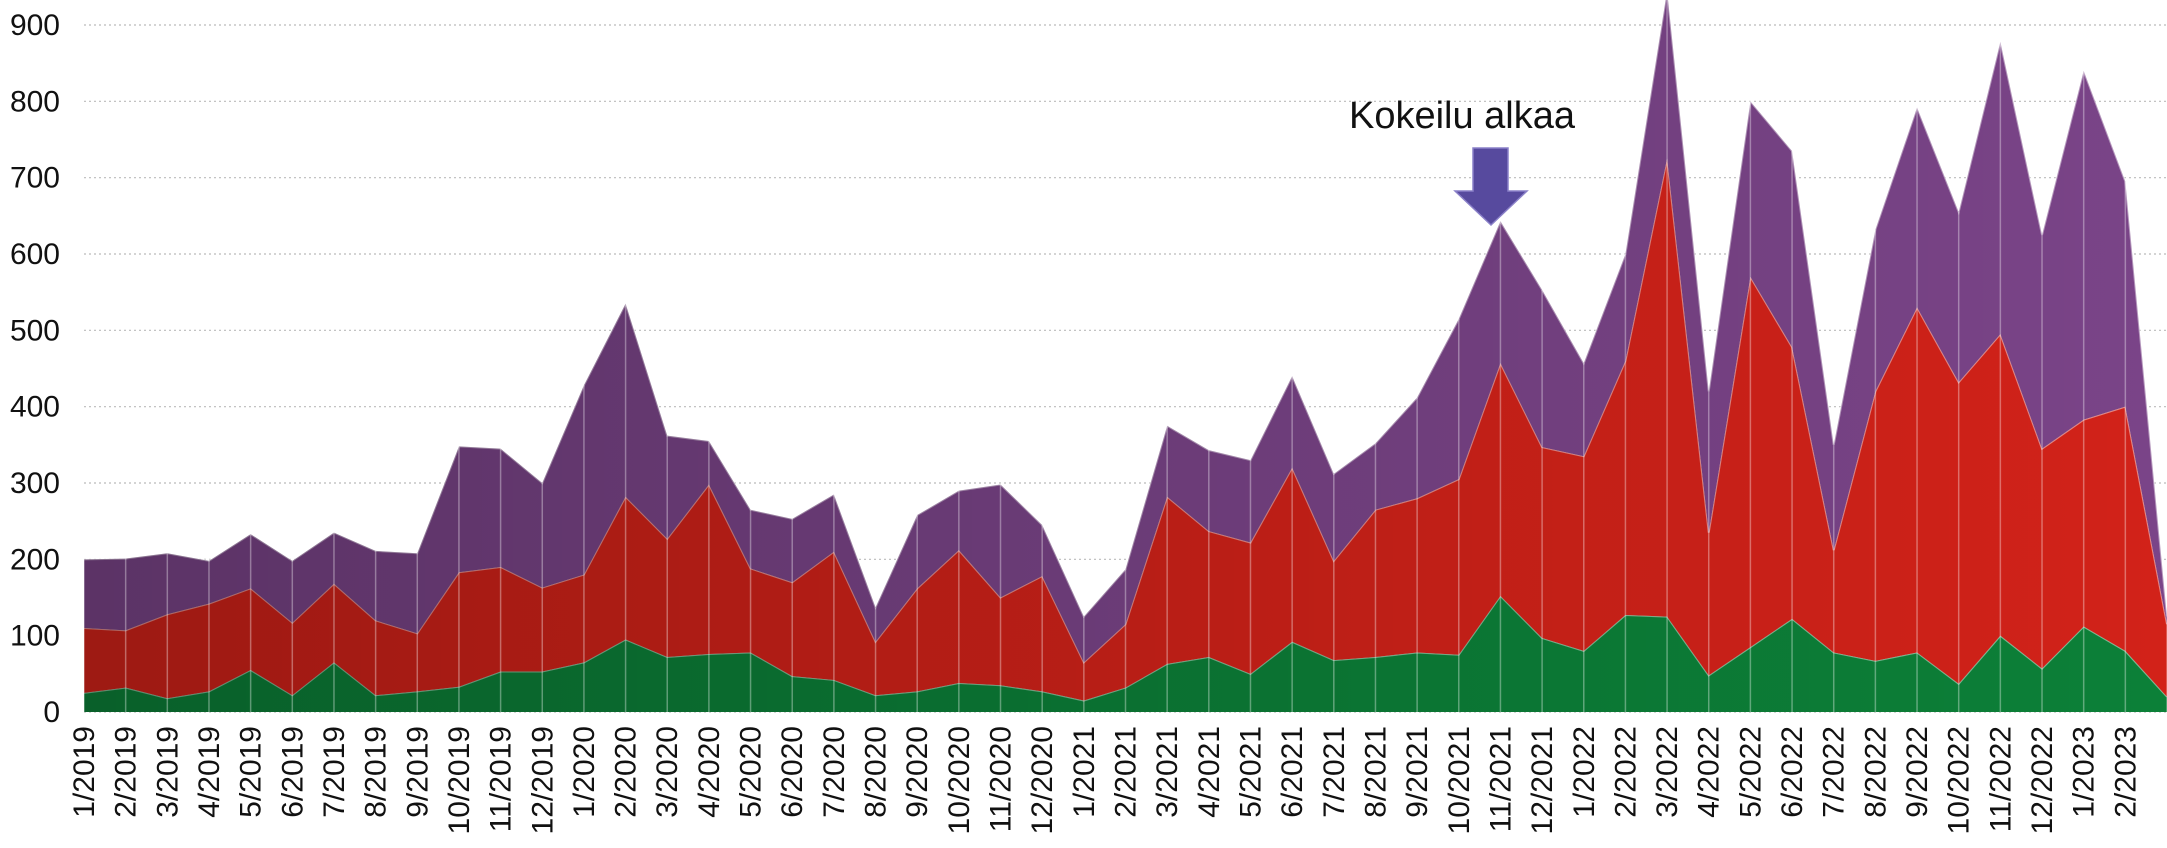  Describe the element at coordinates (51, 712) in the screenshot. I see `y-tick-label: 0` at that location.